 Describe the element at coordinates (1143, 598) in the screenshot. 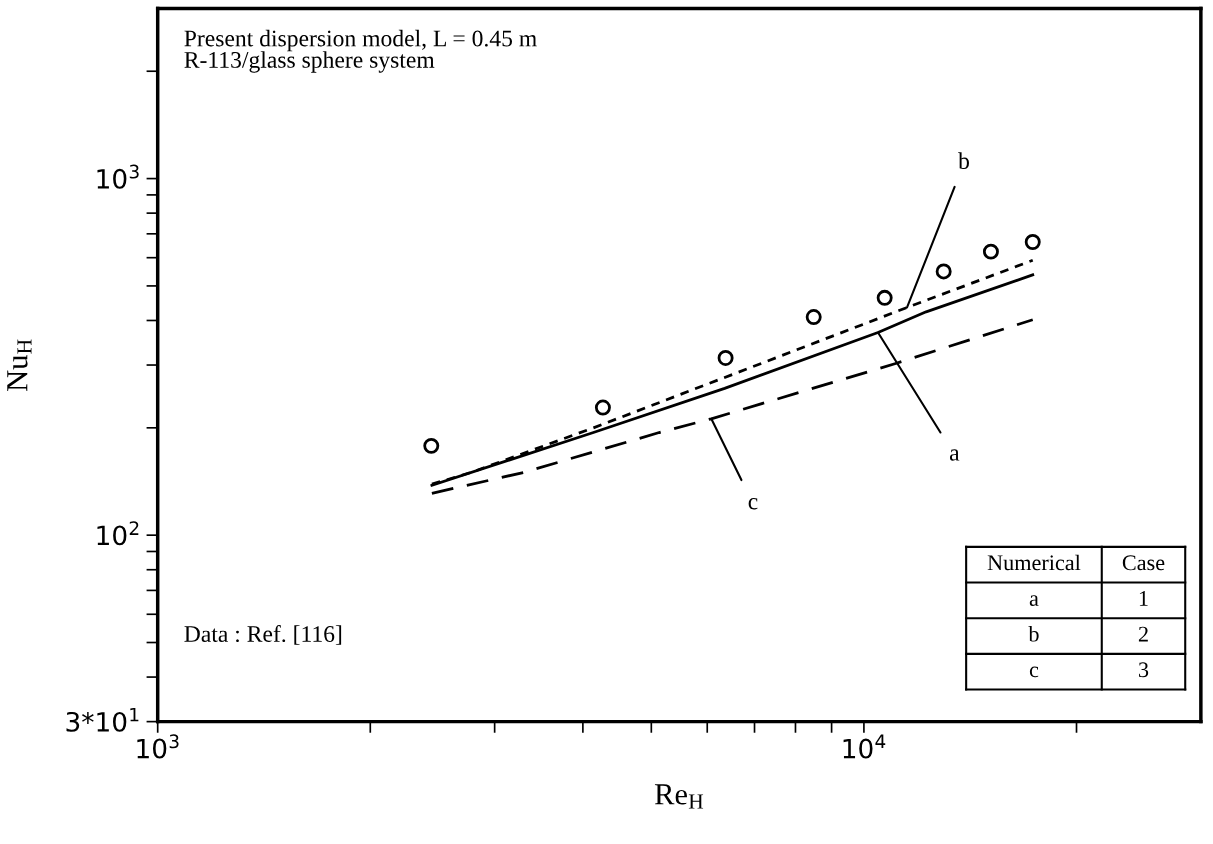

I see `annotation: 1` at that location.